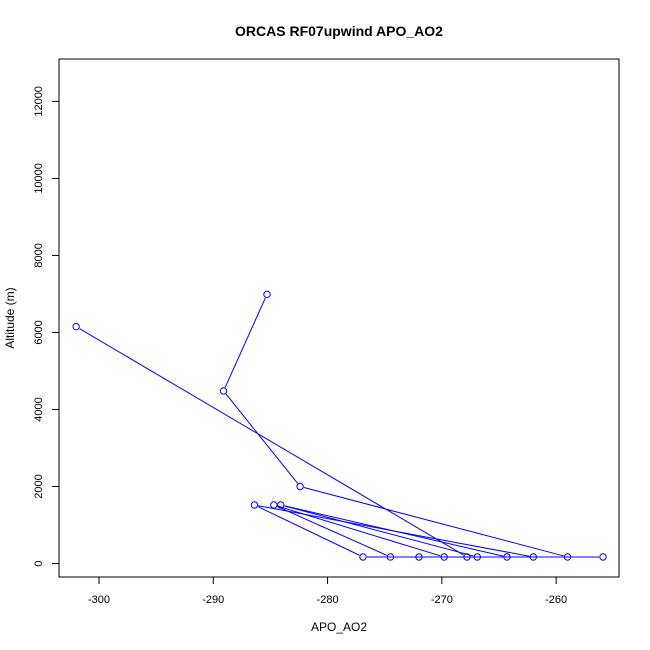 This screenshot has width=650, height=650. Describe the element at coordinates (39, 332) in the screenshot. I see `y-tick-label: 6000` at that location.